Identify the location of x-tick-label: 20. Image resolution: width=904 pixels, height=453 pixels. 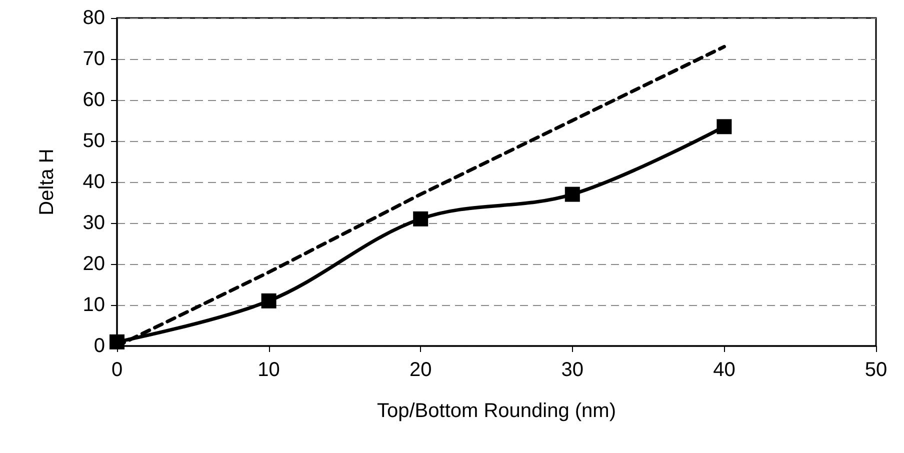
(420, 370).